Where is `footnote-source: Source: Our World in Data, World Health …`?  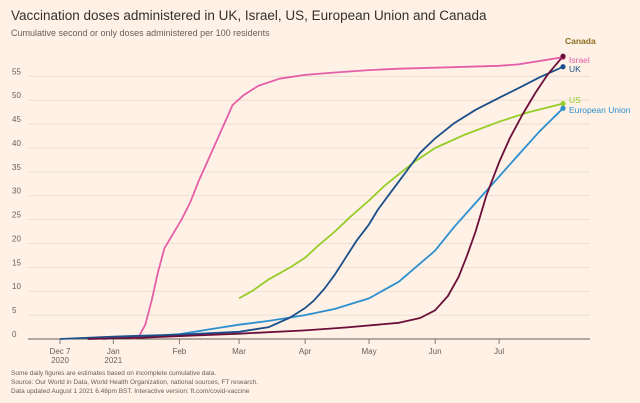 footnote-source: Source: Our World in Data, World Health … is located at coordinates (135, 382).